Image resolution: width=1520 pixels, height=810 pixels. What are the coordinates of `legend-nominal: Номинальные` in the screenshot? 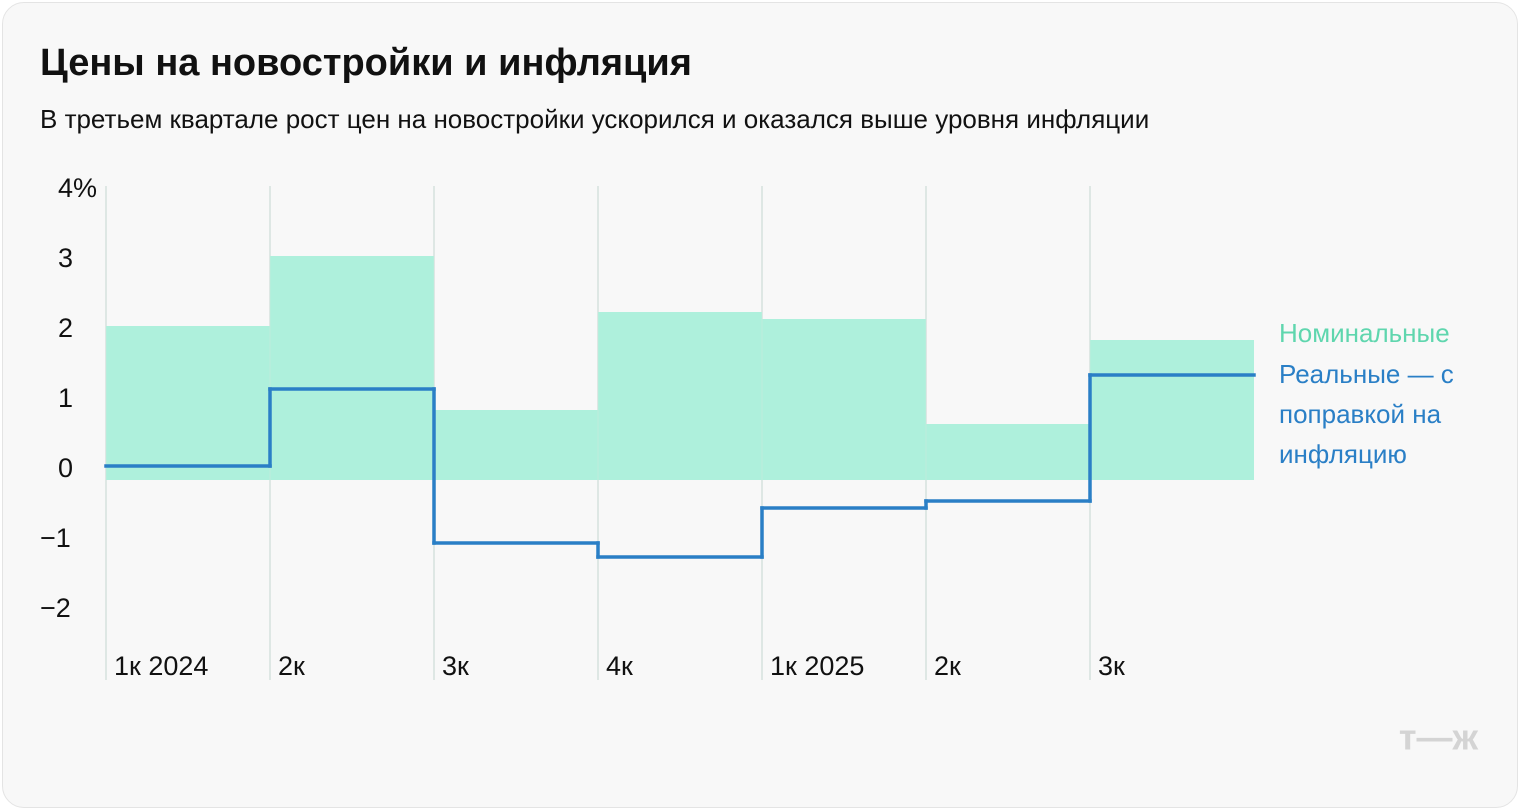 It's located at (1364, 333).